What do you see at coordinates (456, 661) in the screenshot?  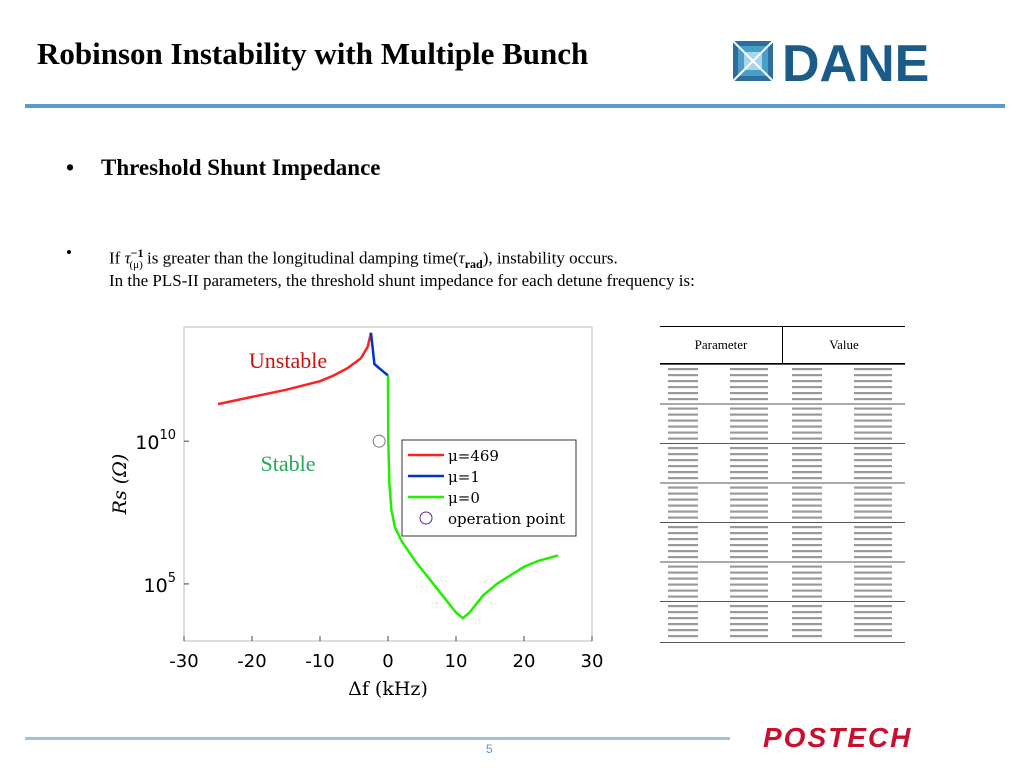 I see `x-tick-label: 10` at bounding box center [456, 661].